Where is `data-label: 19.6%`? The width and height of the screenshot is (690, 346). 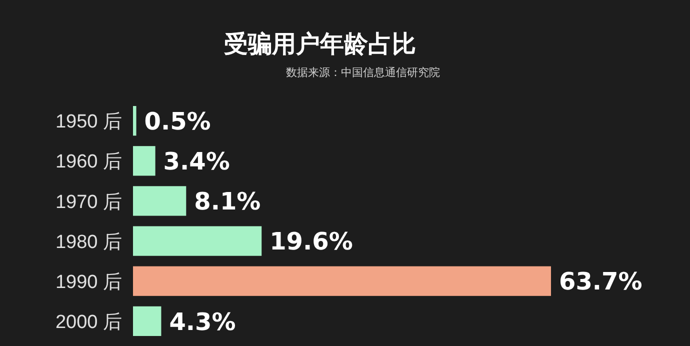 data-label: 19.6% is located at coordinates (311, 242).